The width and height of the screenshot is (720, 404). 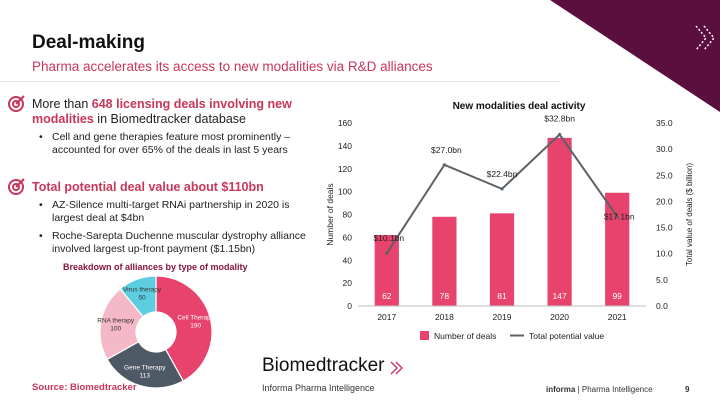 What do you see at coordinates (465, 336) in the screenshot?
I see `legend-bar-label: Number of deals` at bounding box center [465, 336].